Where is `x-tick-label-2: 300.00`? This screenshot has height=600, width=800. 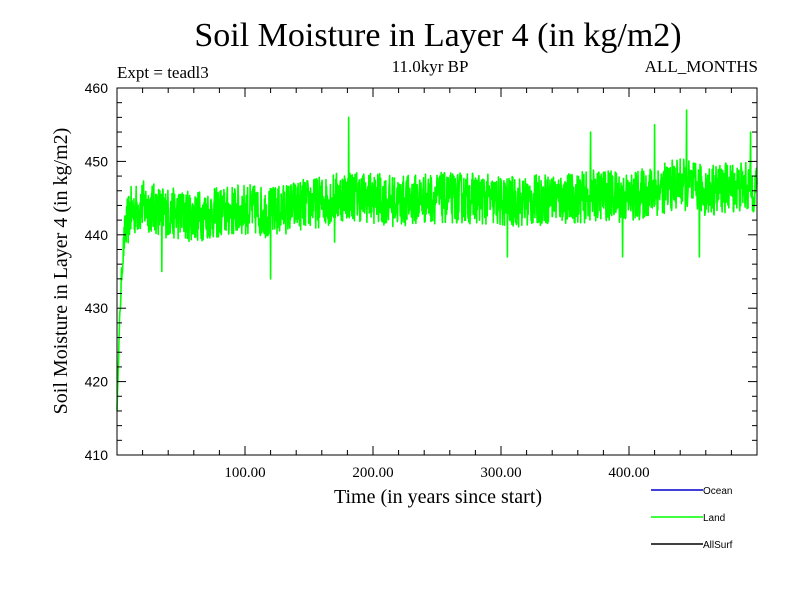
x-tick-label-2: 300.00 is located at coordinates (500, 473).